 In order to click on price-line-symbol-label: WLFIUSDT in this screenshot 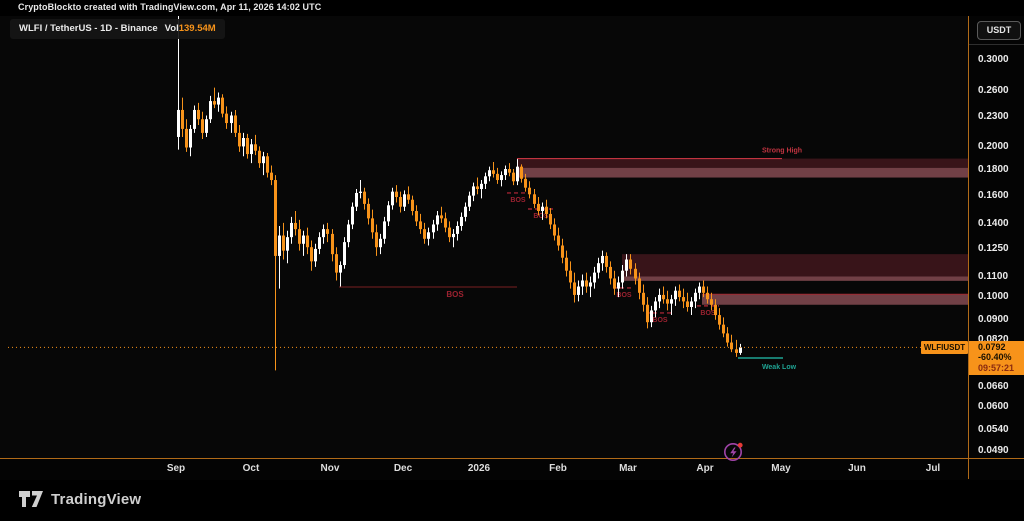, I will do `click(944, 347)`.